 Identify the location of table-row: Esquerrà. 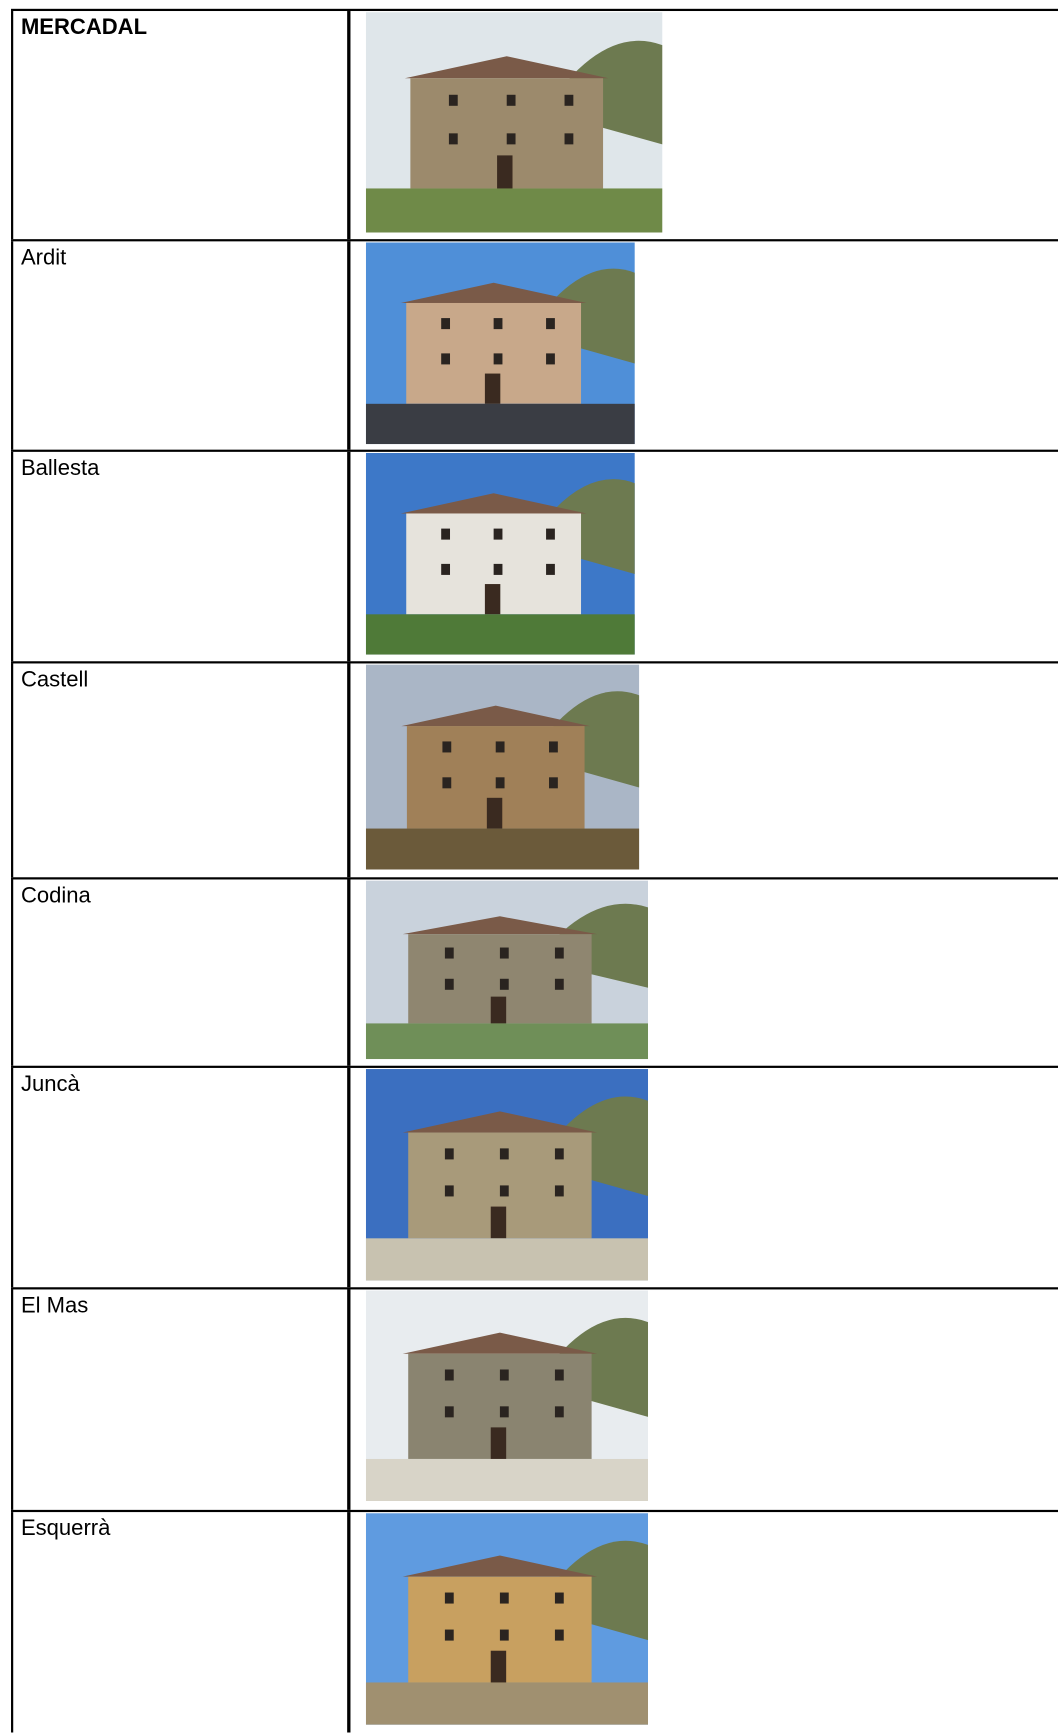
(534, 1621).